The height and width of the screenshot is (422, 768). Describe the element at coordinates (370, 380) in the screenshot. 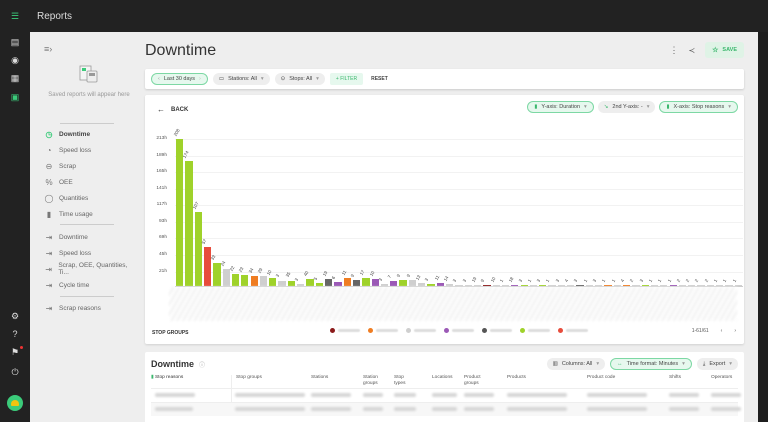

I see `column-header: Station groups` at that location.